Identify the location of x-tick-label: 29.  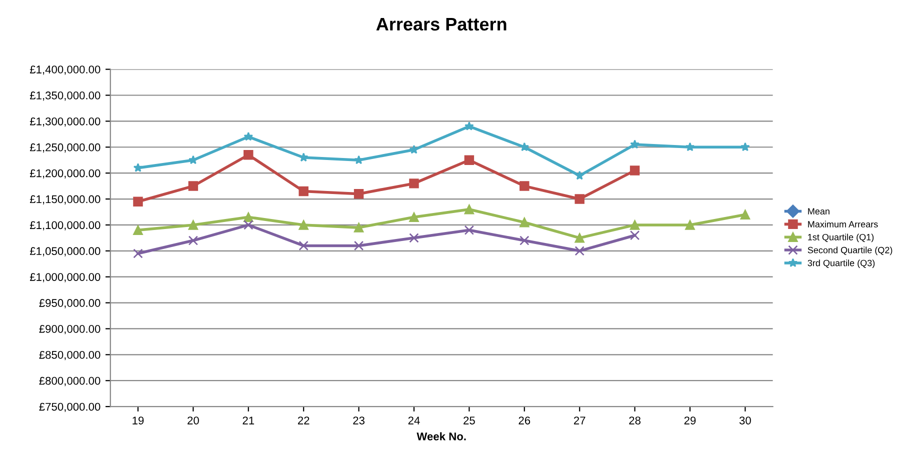
(690, 420).